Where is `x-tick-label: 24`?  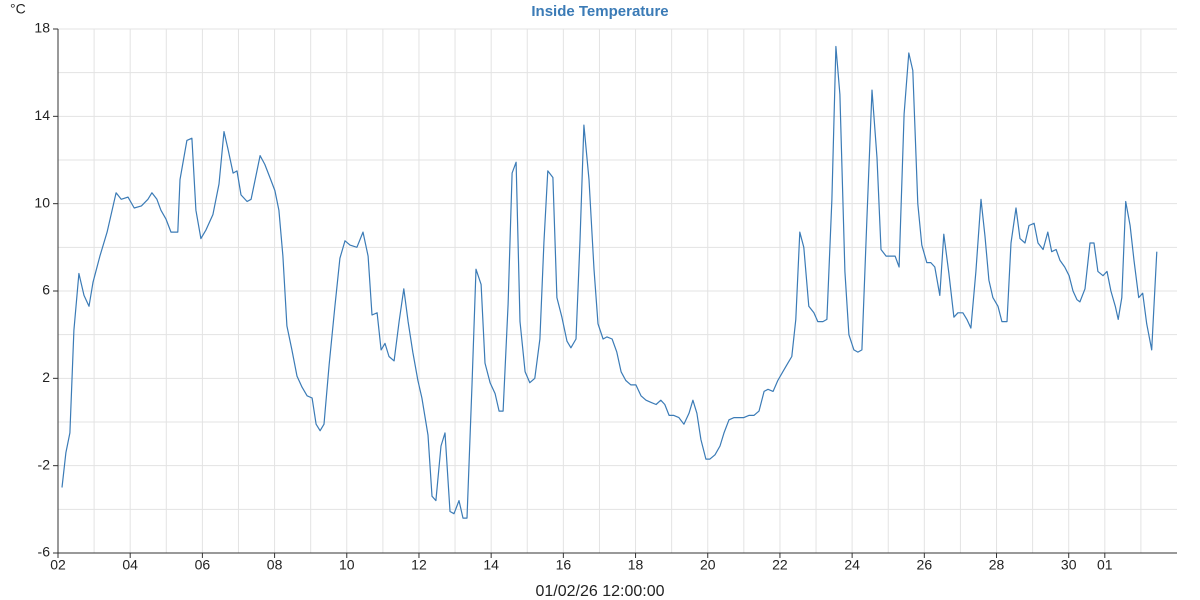 x-tick-label: 24 is located at coordinates (852, 565).